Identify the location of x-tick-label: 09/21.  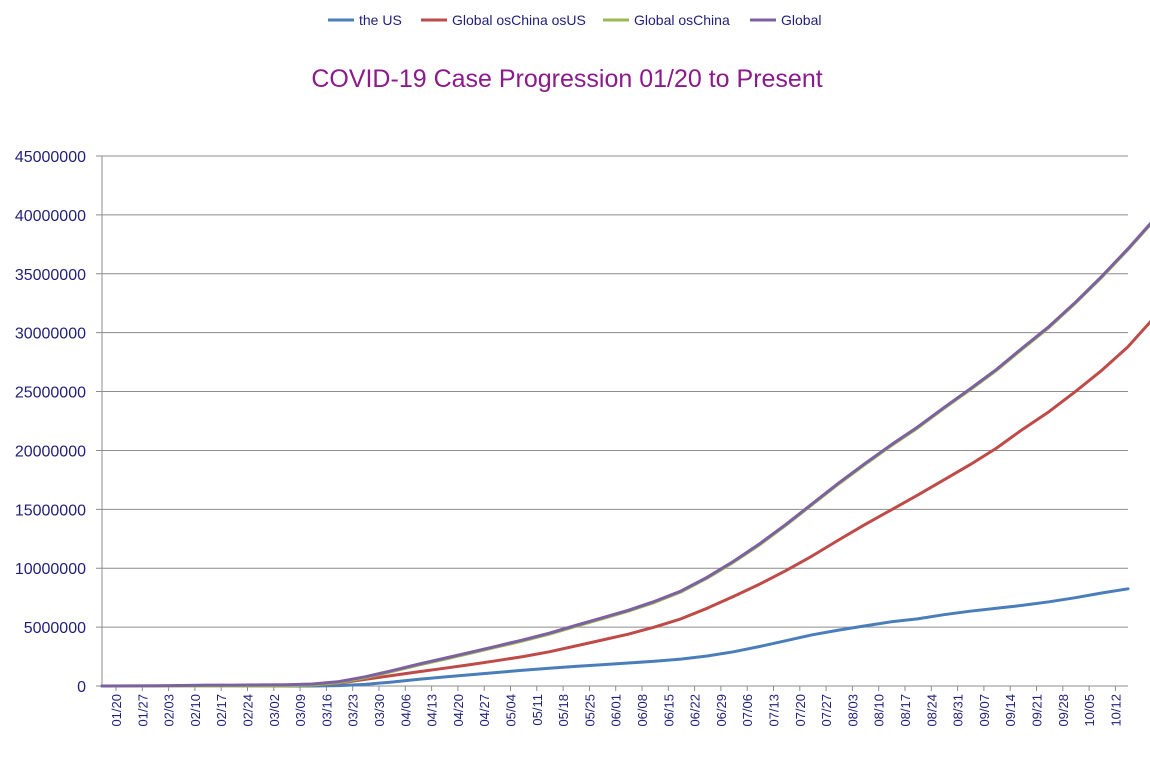
(1037, 710).